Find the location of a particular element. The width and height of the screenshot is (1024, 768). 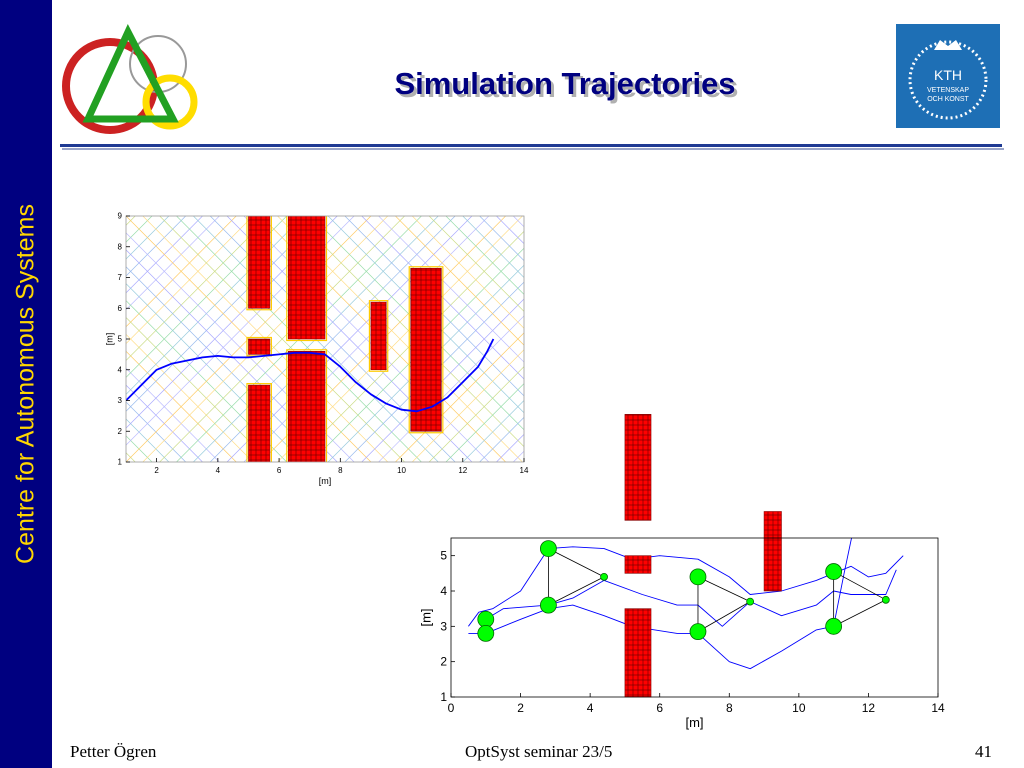

sidebar-title: Centre for Autonomous Systems is located at coordinates (25, 384).